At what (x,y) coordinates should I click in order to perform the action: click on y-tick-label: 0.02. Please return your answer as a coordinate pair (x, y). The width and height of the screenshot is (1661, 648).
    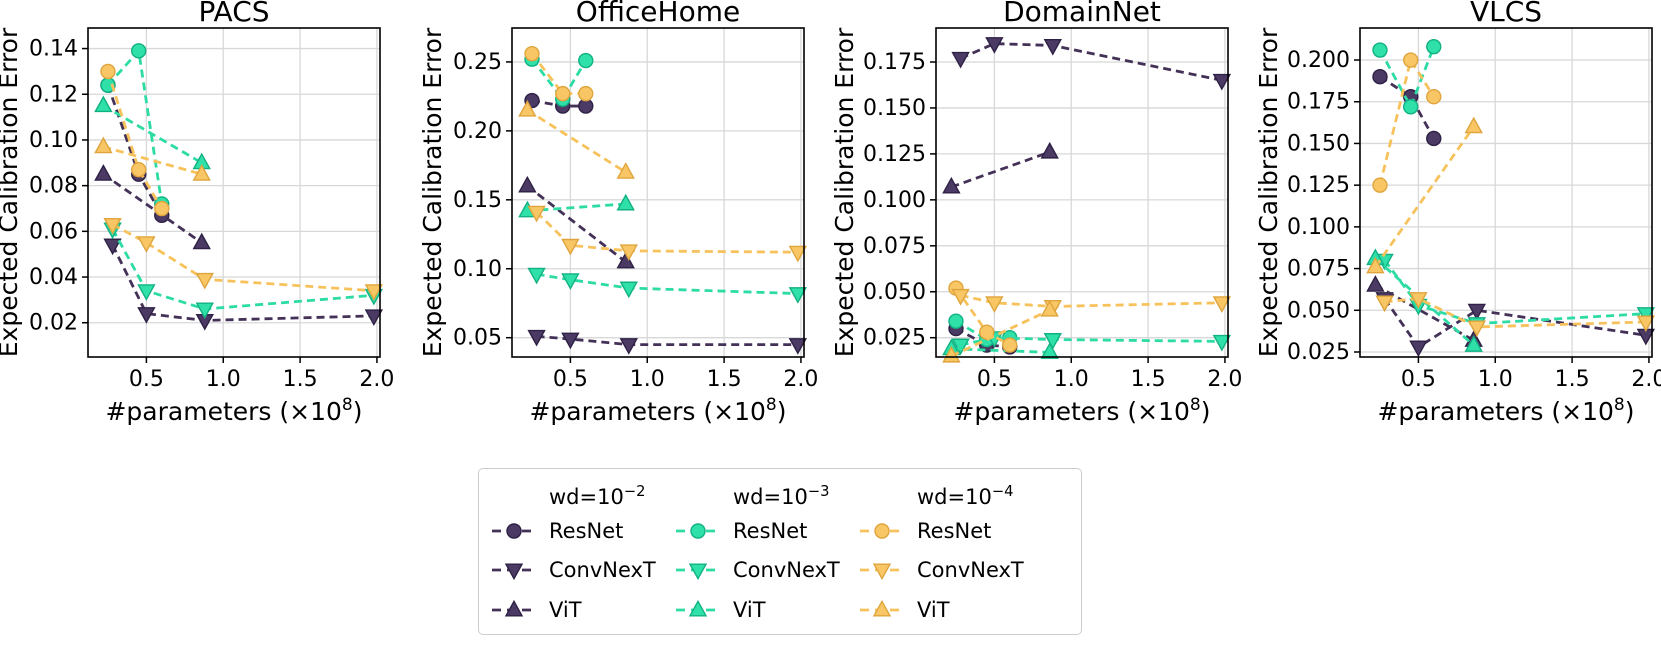
    Looking at the image, I should click on (53, 323).